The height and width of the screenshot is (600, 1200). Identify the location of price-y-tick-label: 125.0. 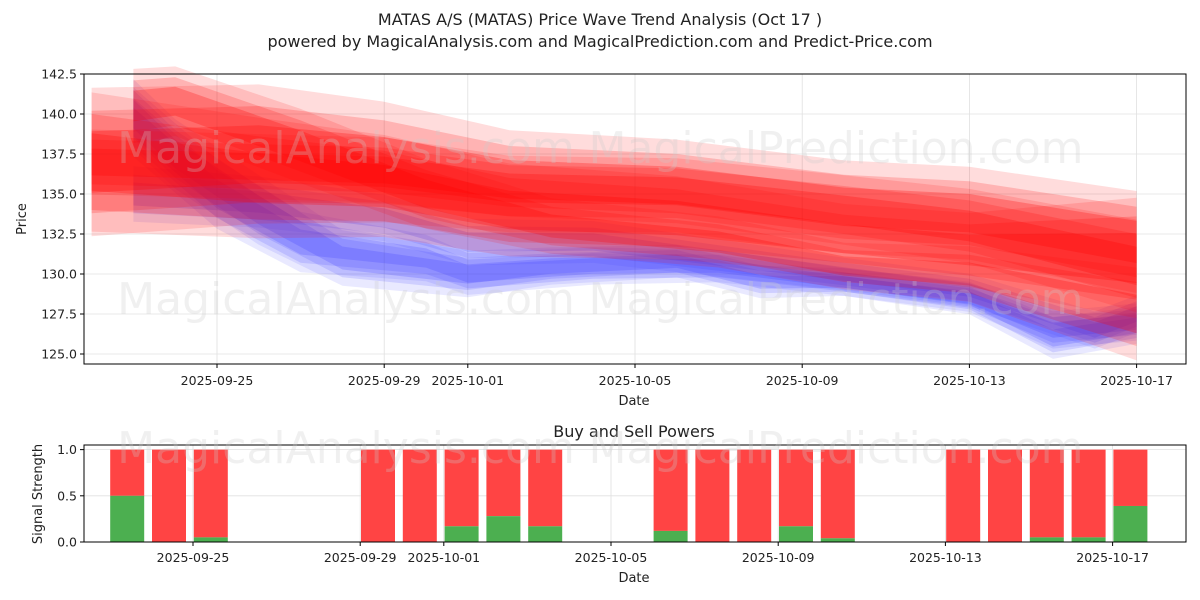
(59, 354).